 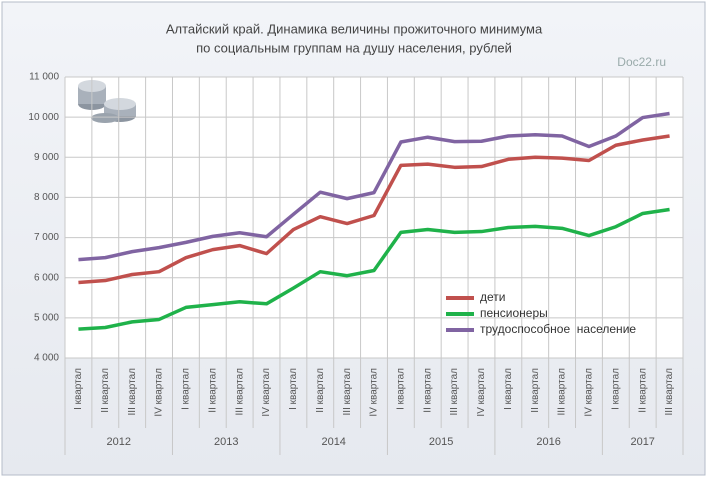 I want to click on x-group-label: 2013, so click(x=226, y=442).